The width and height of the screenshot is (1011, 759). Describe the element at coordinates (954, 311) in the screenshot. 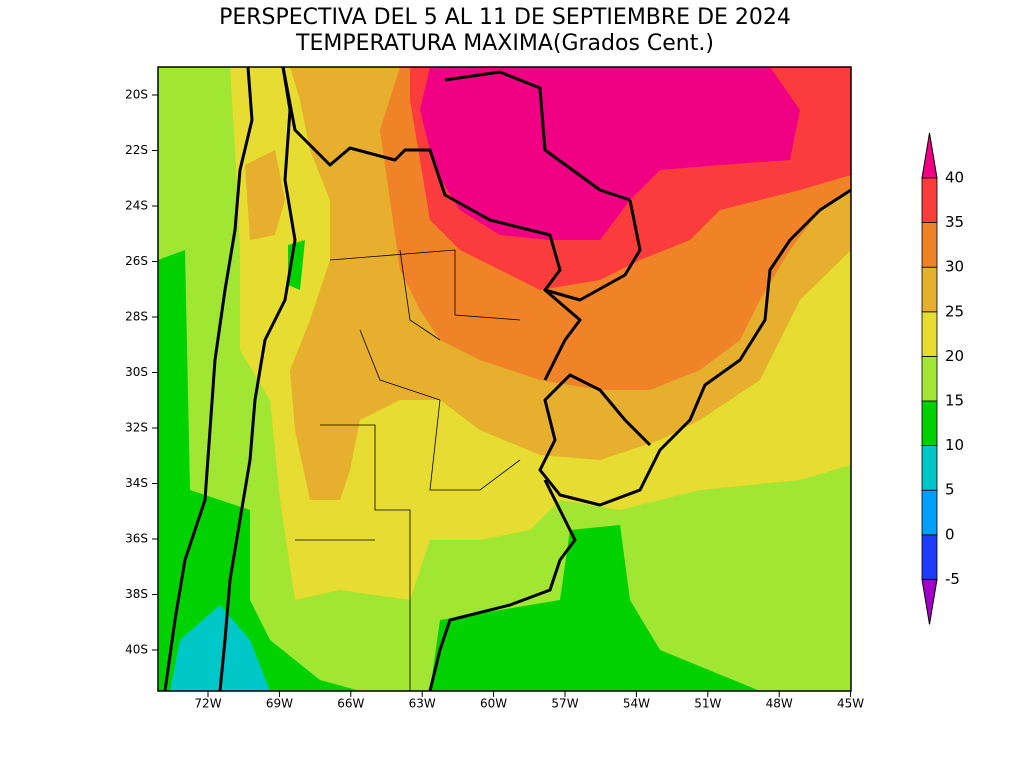

I see `colorbar-label: 25` at that location.